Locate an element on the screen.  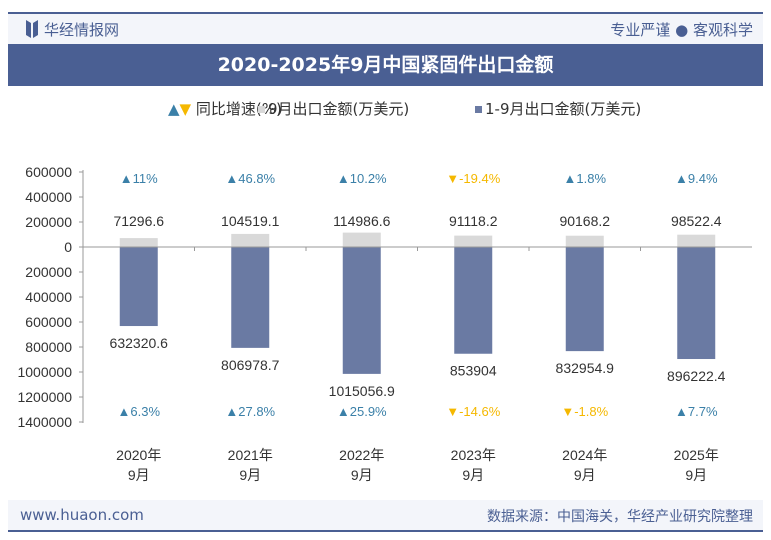
legend-growth-label: 同比增速(%) is located at coordinates (238, 109).